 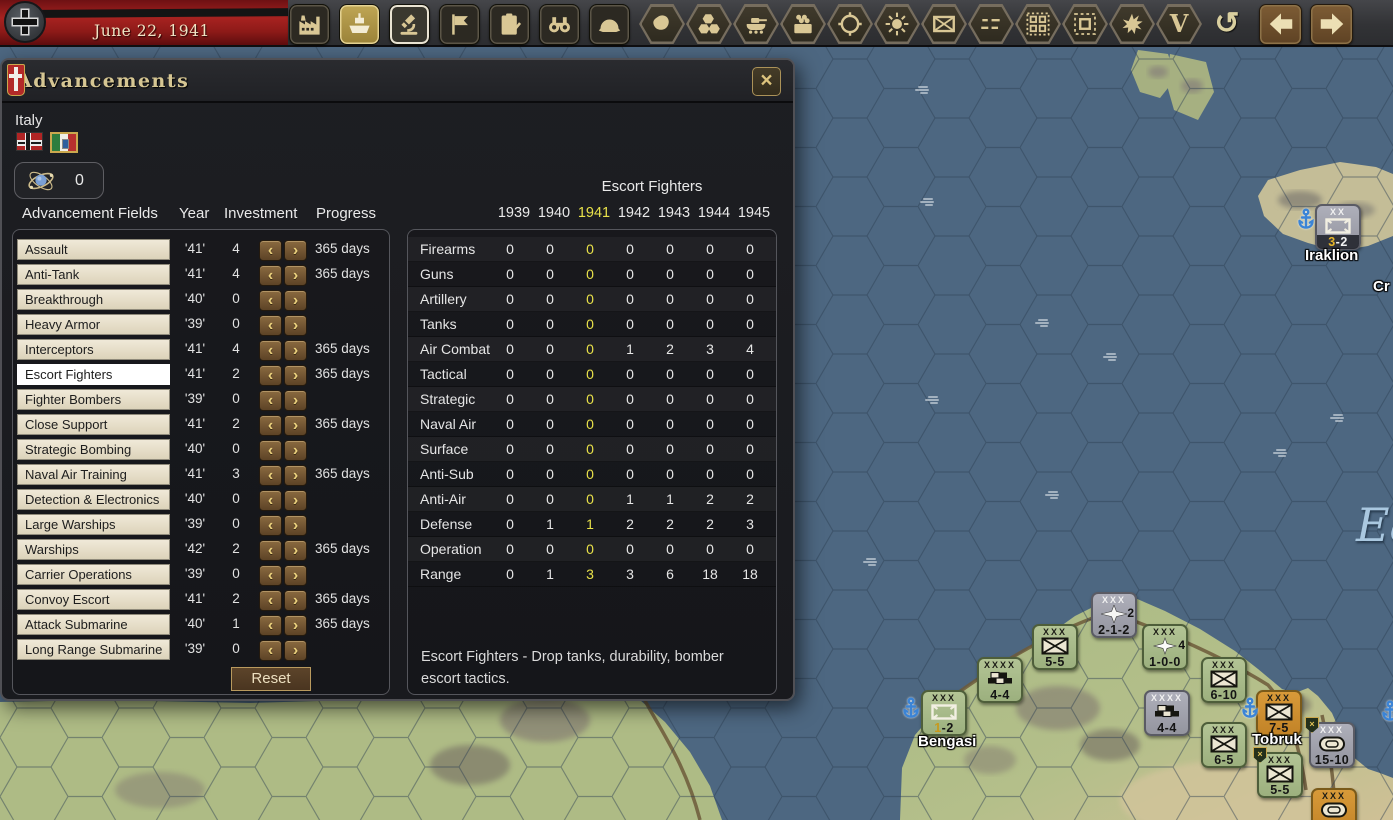 What do you see at coordinates (1132, 24) in the screenshot?
I see `explosion-toggle` at bounding box center [1132, 24].